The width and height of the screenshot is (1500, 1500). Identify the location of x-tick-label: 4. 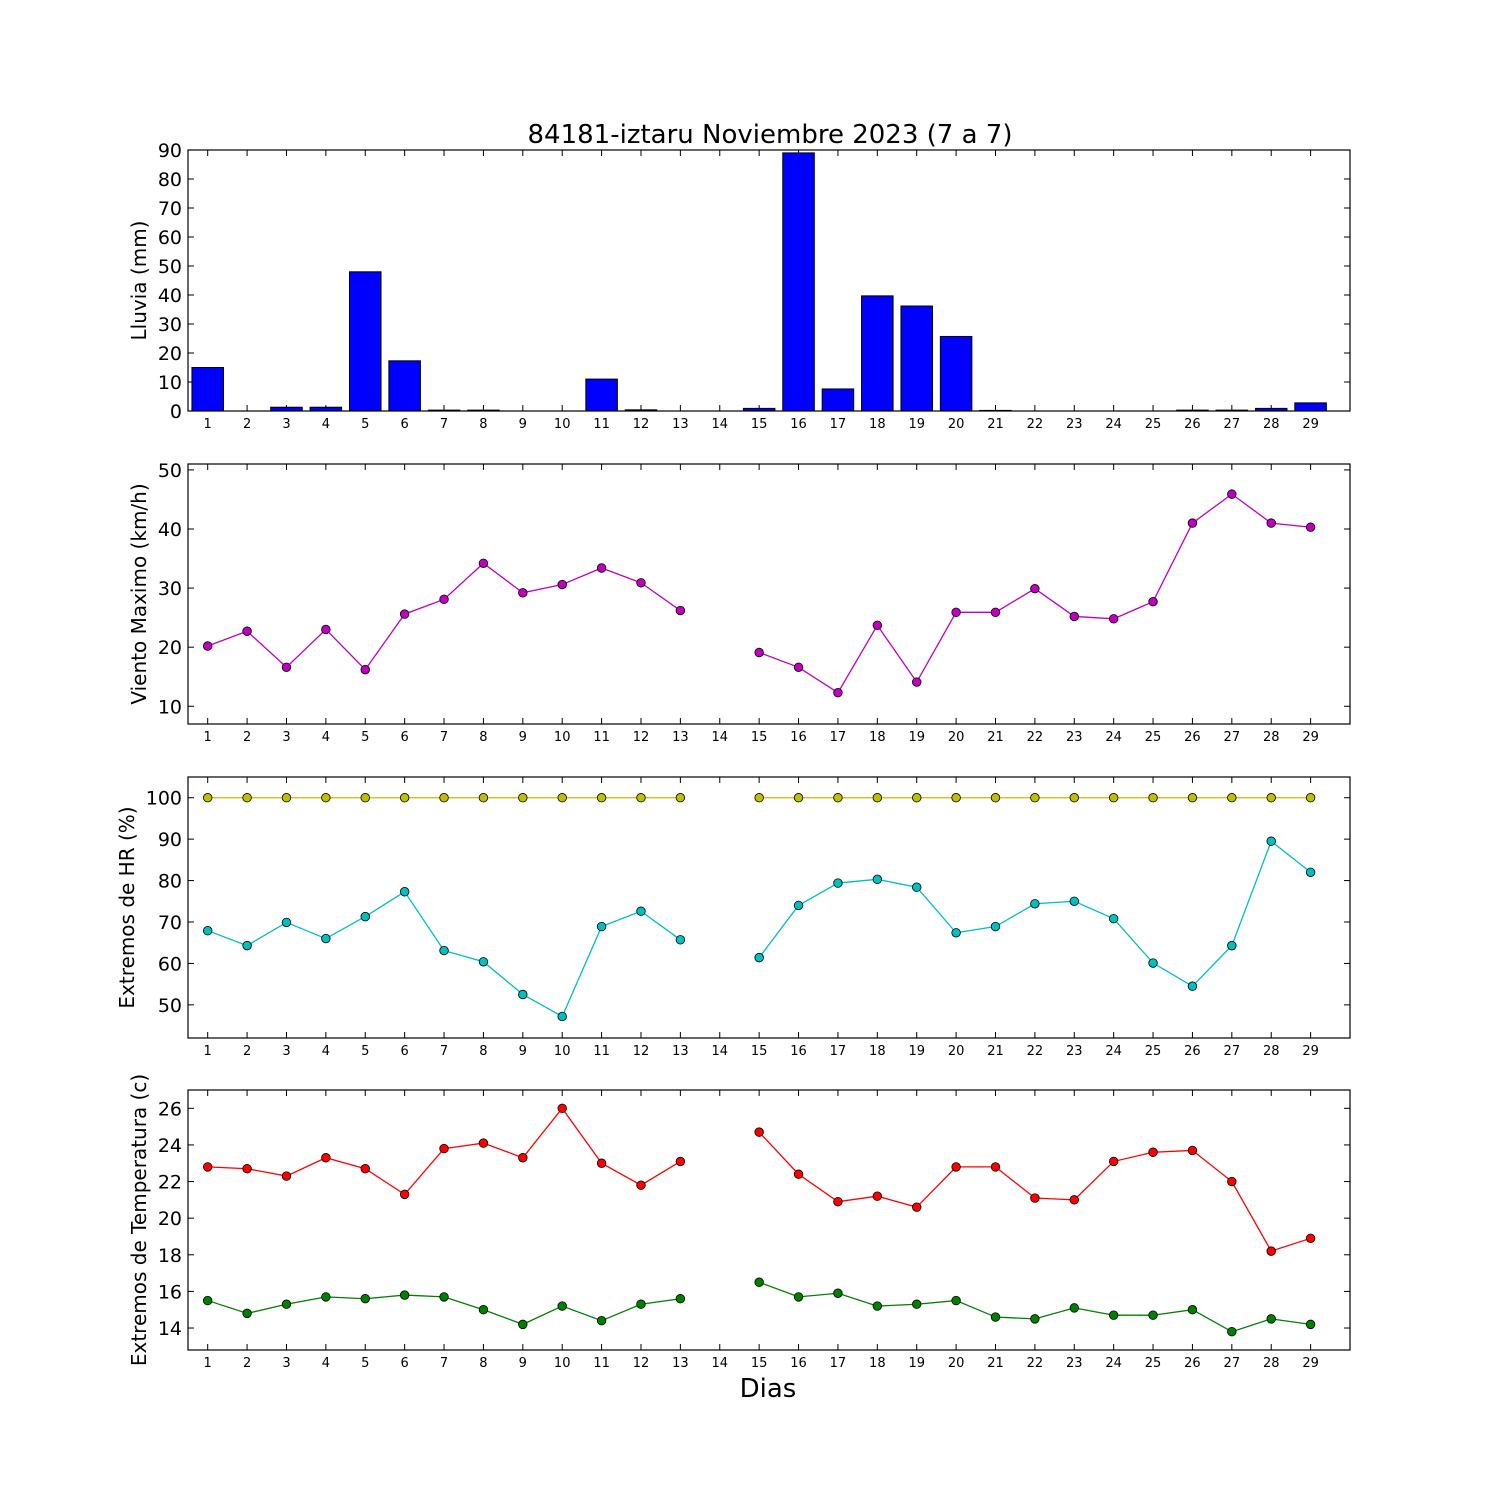
(326, 1051).